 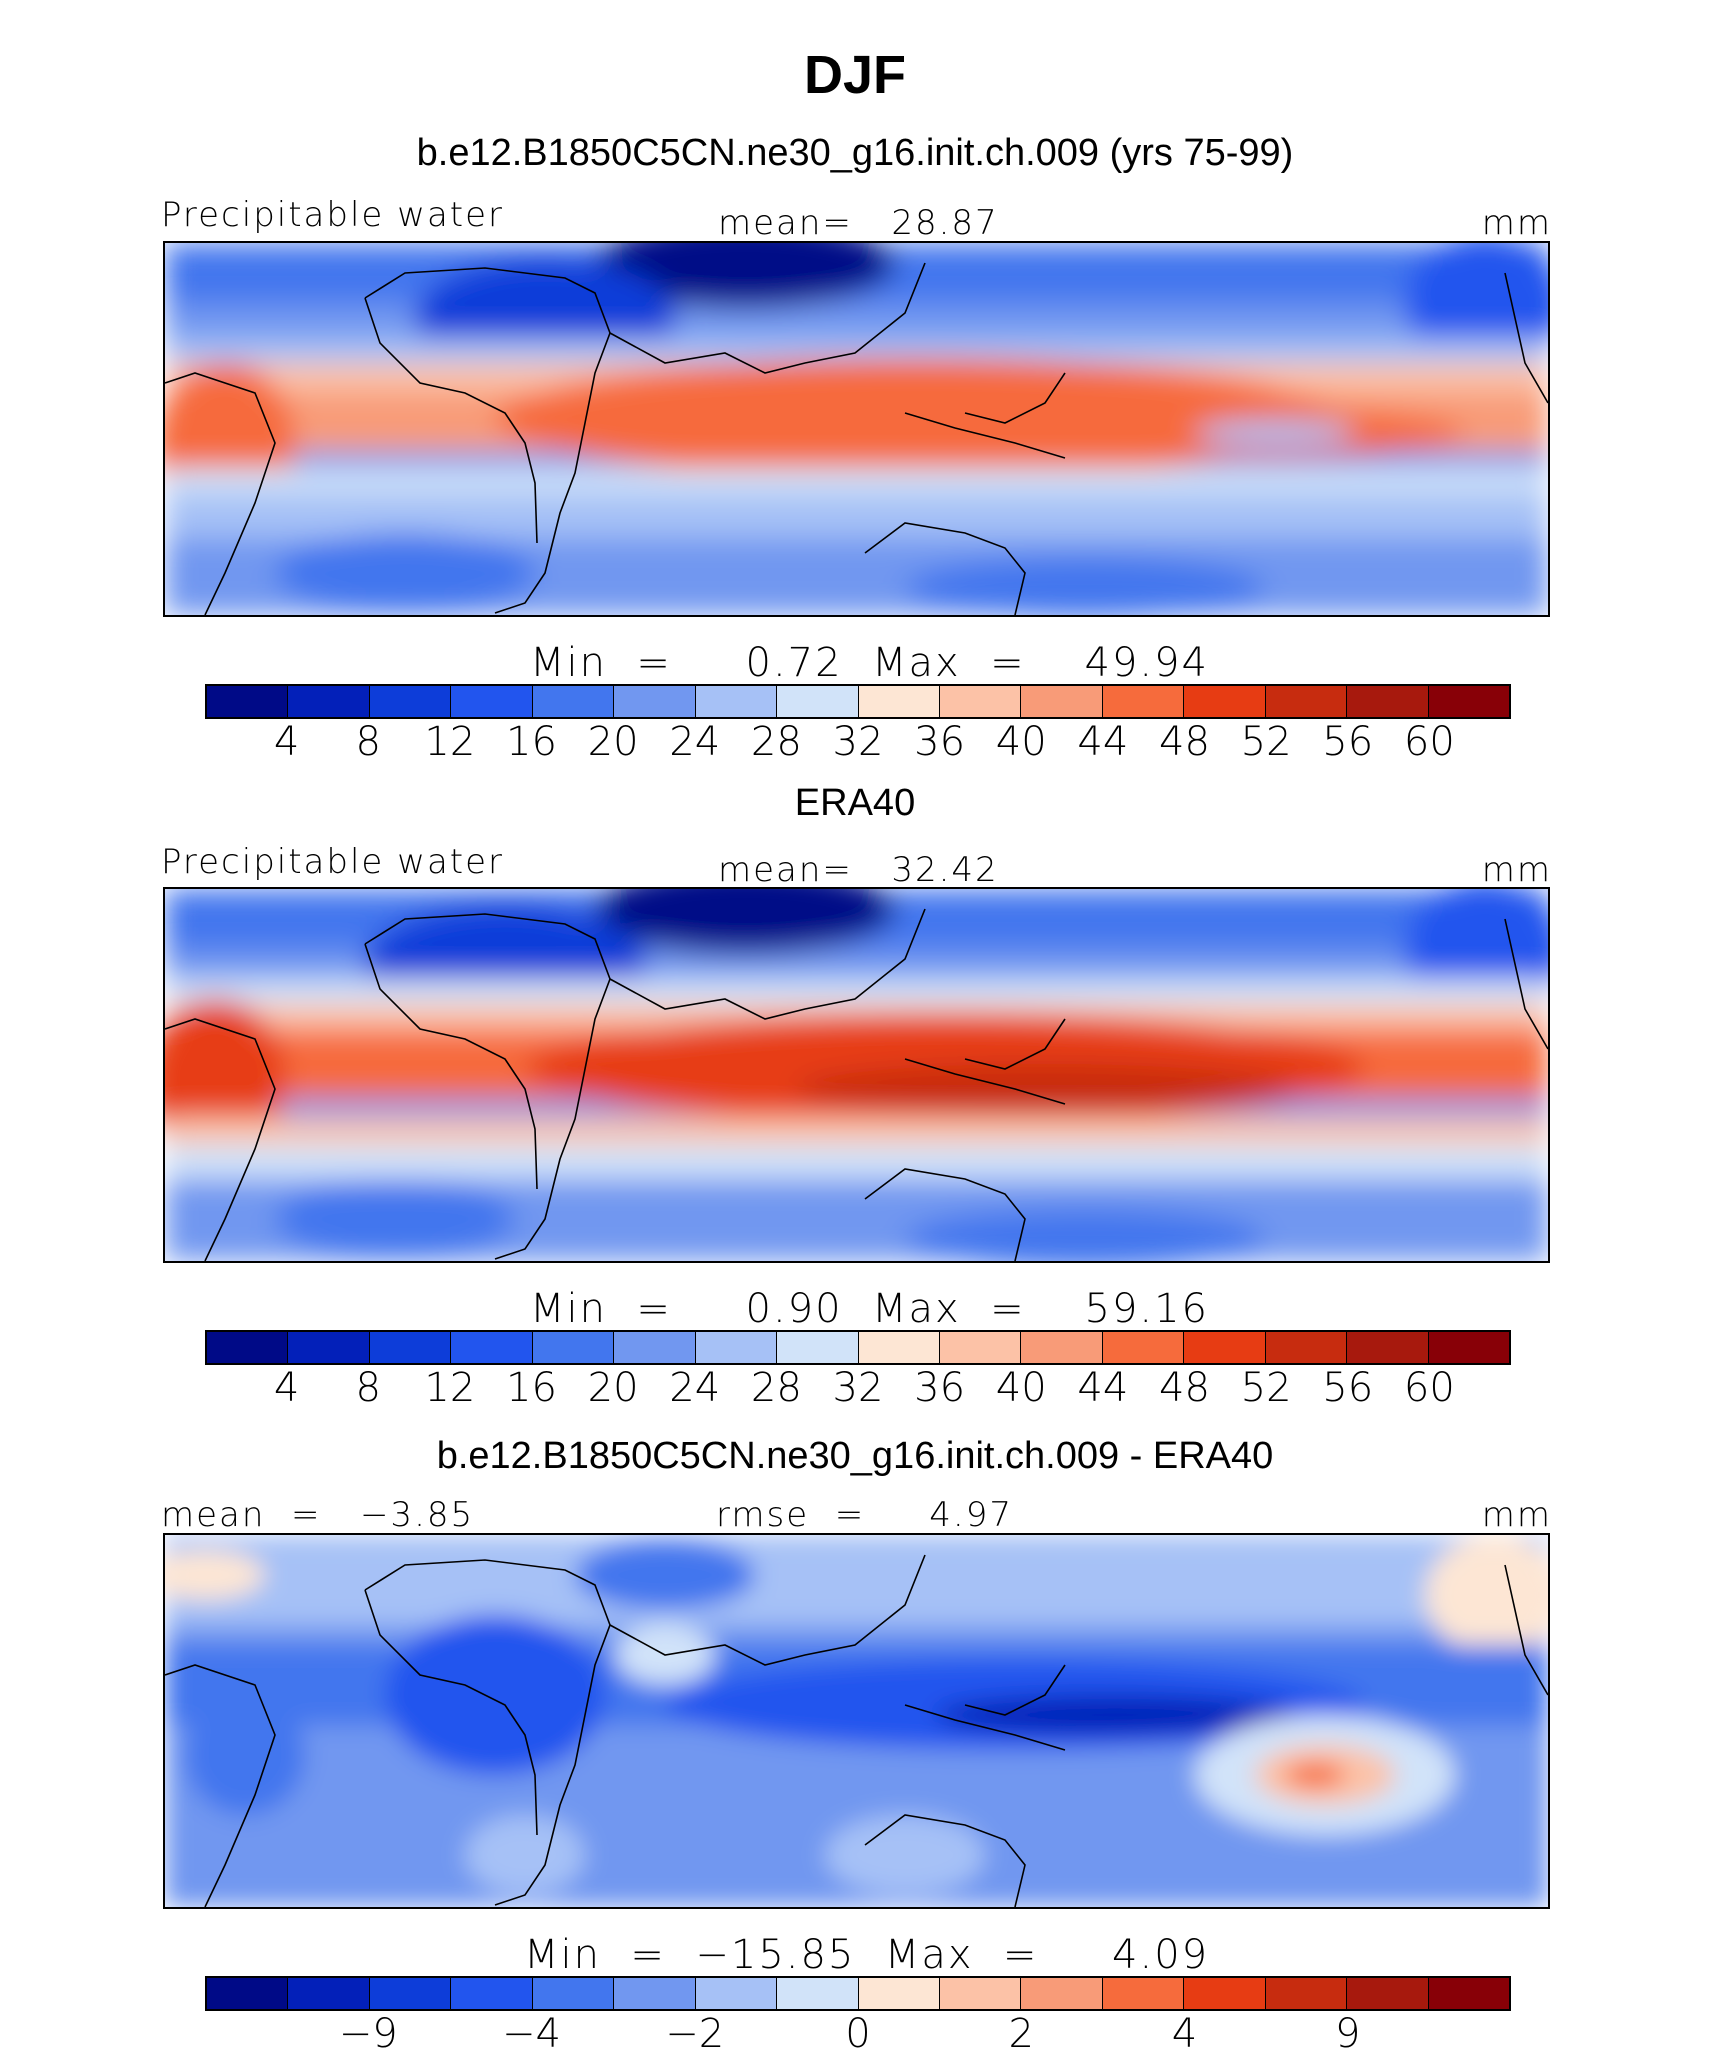 What do you see at coordinates (856, 1084) in the screenshot?
I see `panel2-coastlines` at bounding box center [856, 1084].